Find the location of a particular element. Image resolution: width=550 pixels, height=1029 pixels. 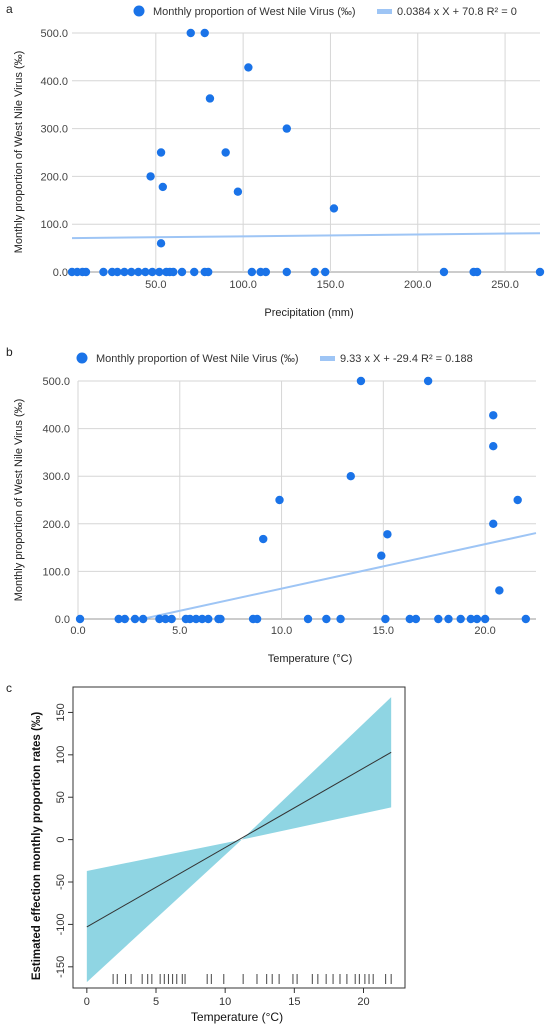

panel-a-y-tick-label: 0.0 is located at coordinates (60, 273).